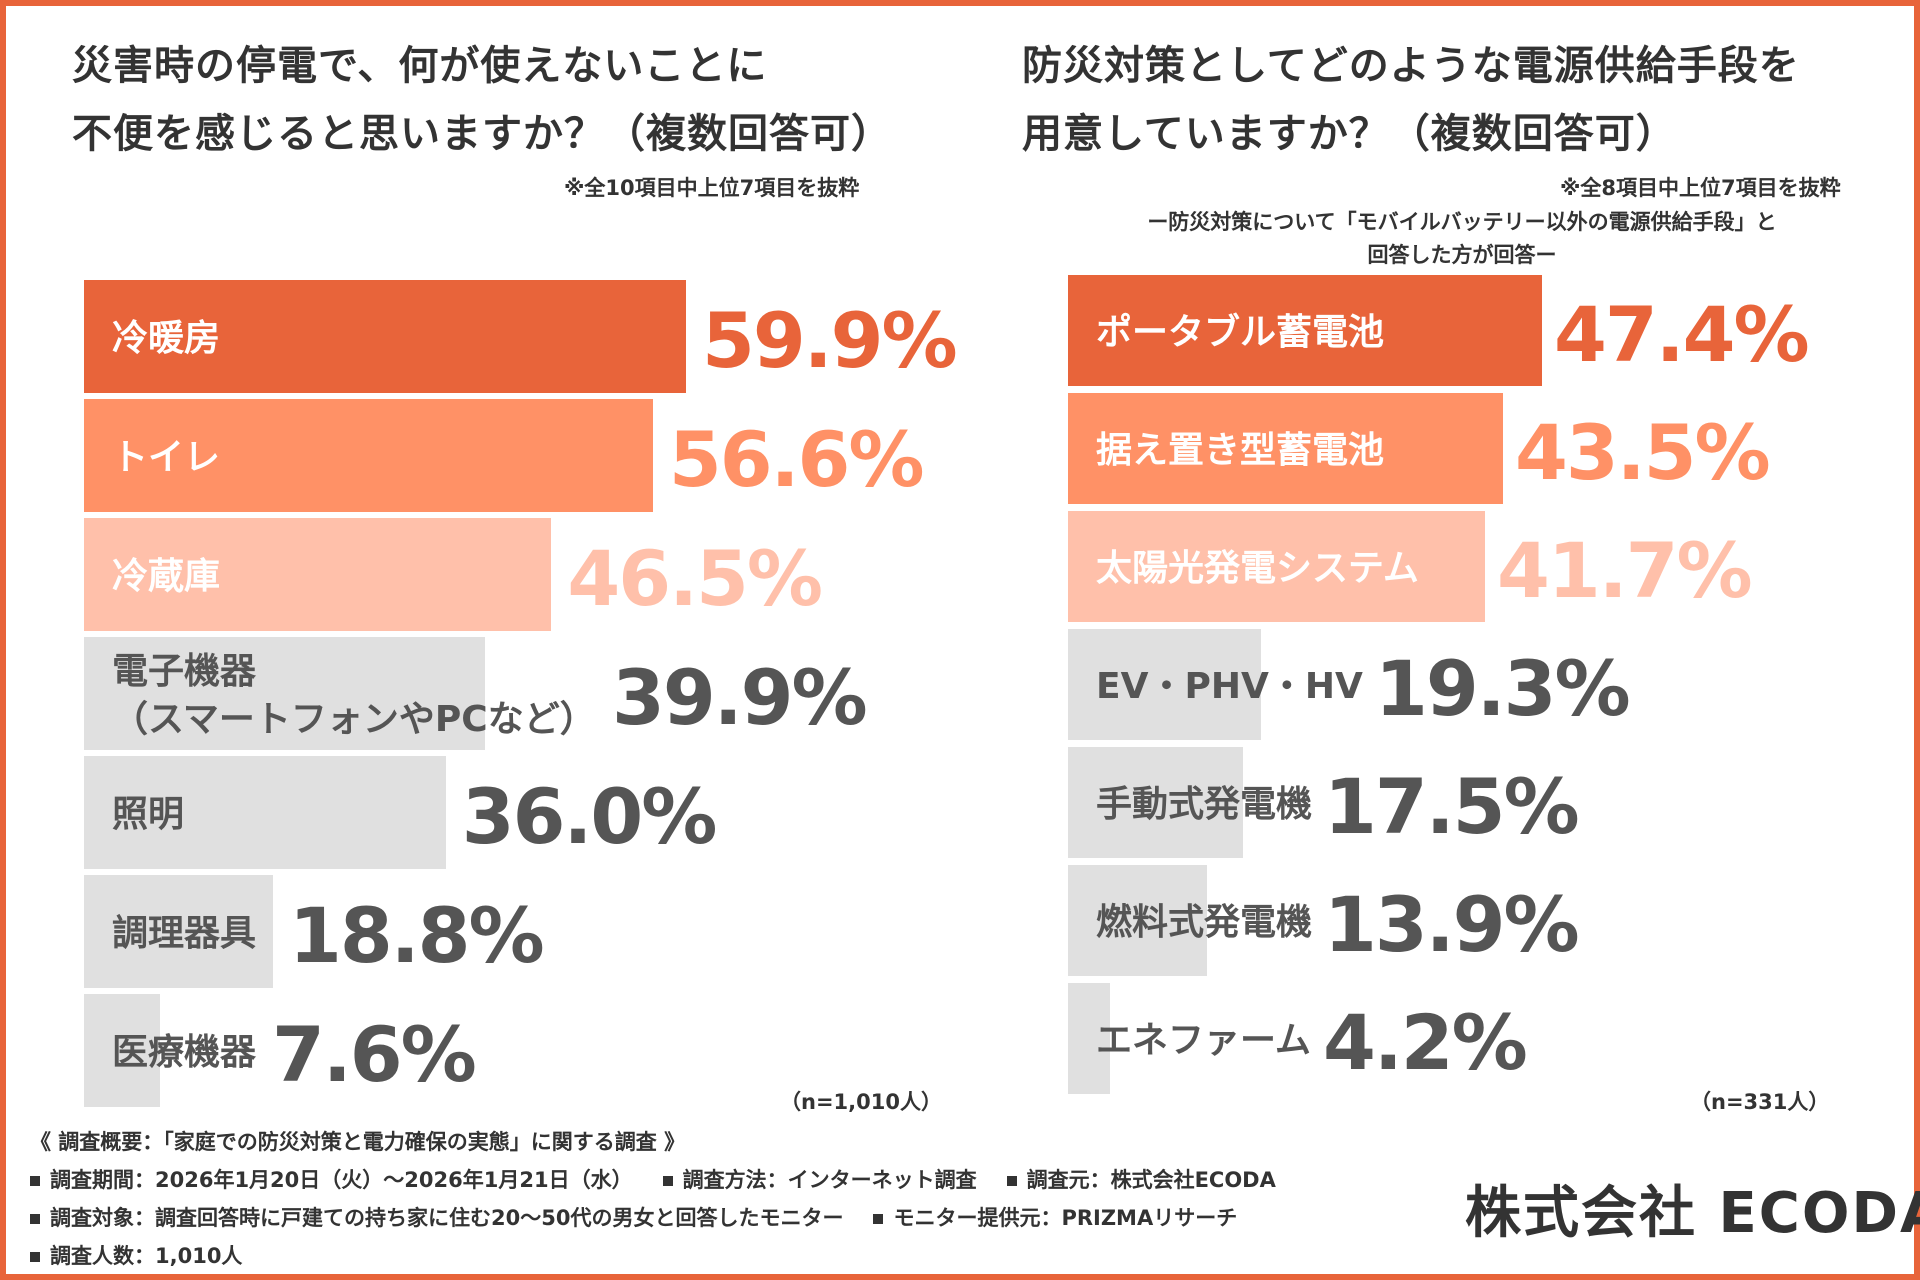 The image size is (1920, 1280). What do you see at coordinates (1411, 66) in the screenshot?
I see `right-title-line1: 防災対策としてどのような電源供給手段を` at bounding box center [1411, 66].